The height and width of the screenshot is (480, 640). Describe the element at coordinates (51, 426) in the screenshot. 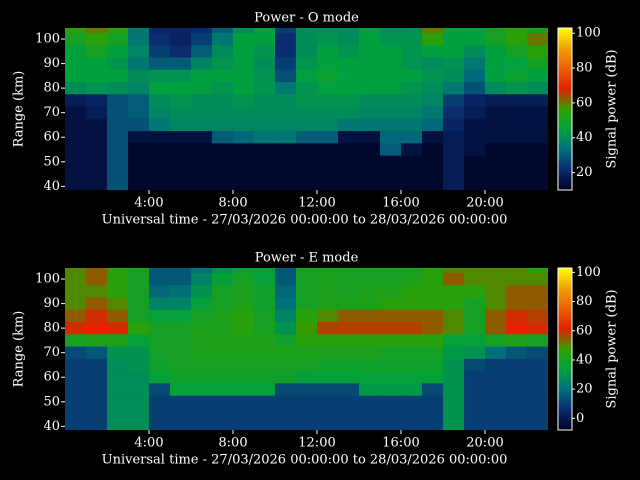

I see `y-tick-label: 40` at that location.